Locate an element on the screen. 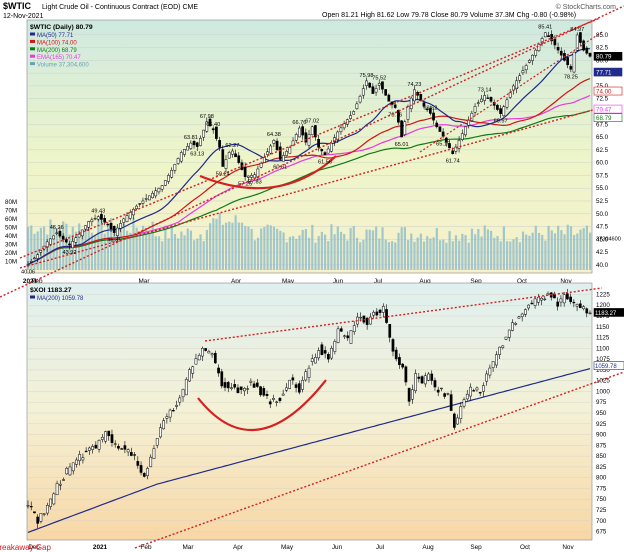 The image size is (624, 552). date-tick: Jun is located at coordinates (337, 547).